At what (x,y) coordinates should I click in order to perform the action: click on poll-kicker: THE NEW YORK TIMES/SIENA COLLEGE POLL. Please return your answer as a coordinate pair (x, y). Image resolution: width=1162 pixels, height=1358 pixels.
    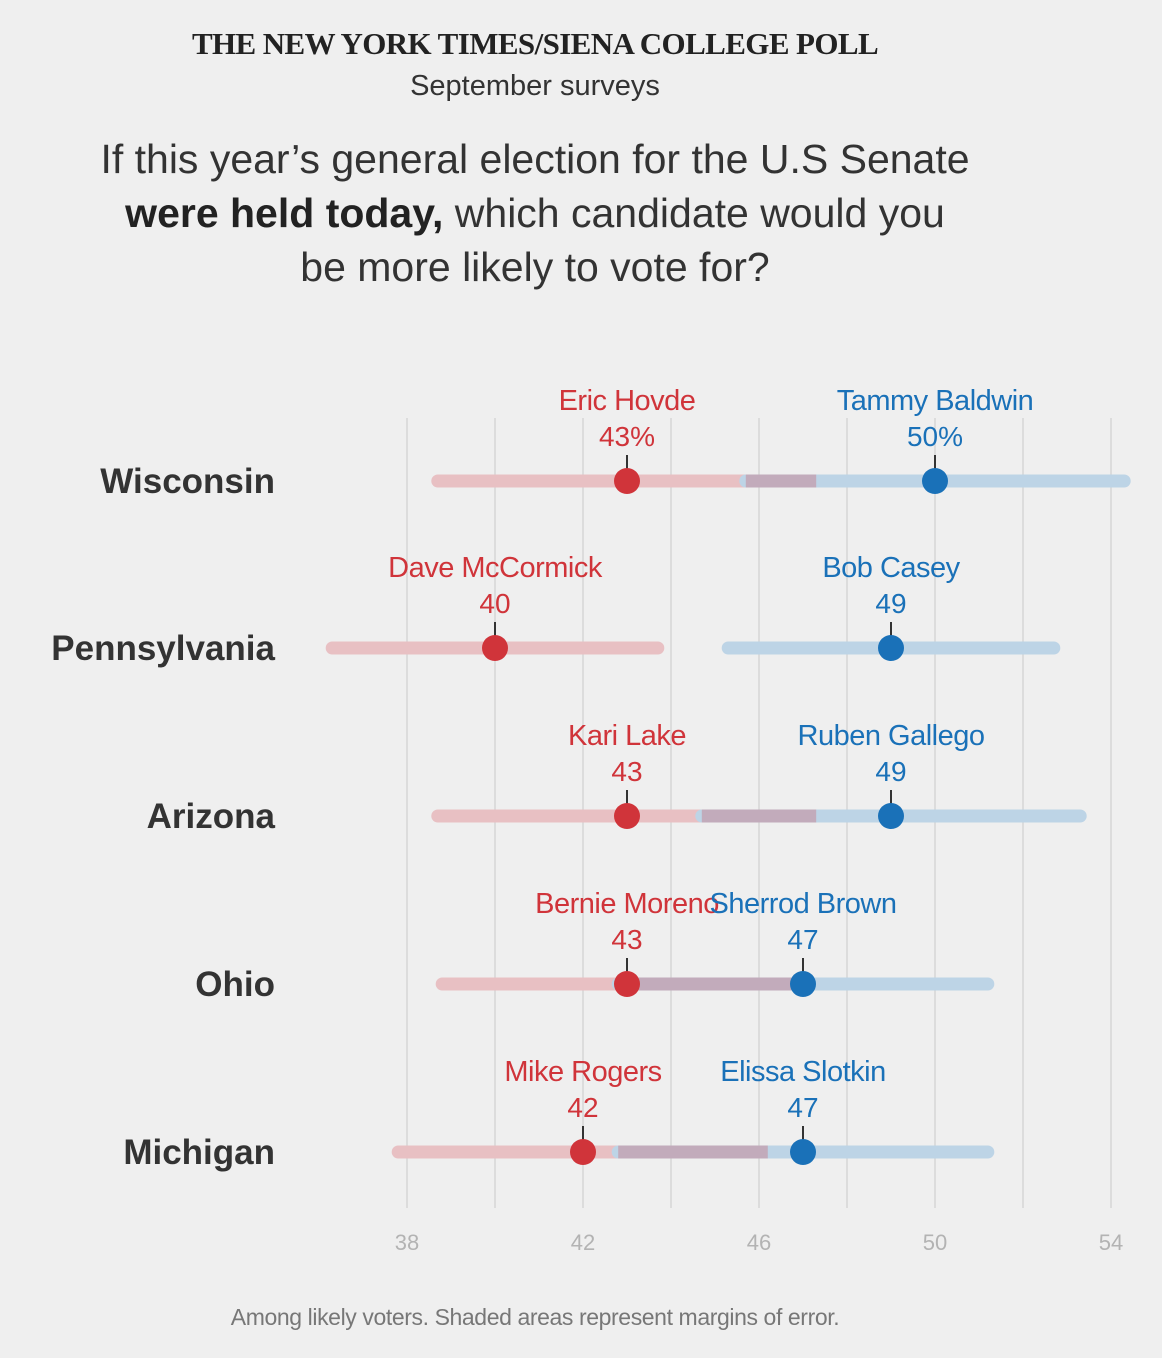
    Looking at the image, I should click on (535, 43).